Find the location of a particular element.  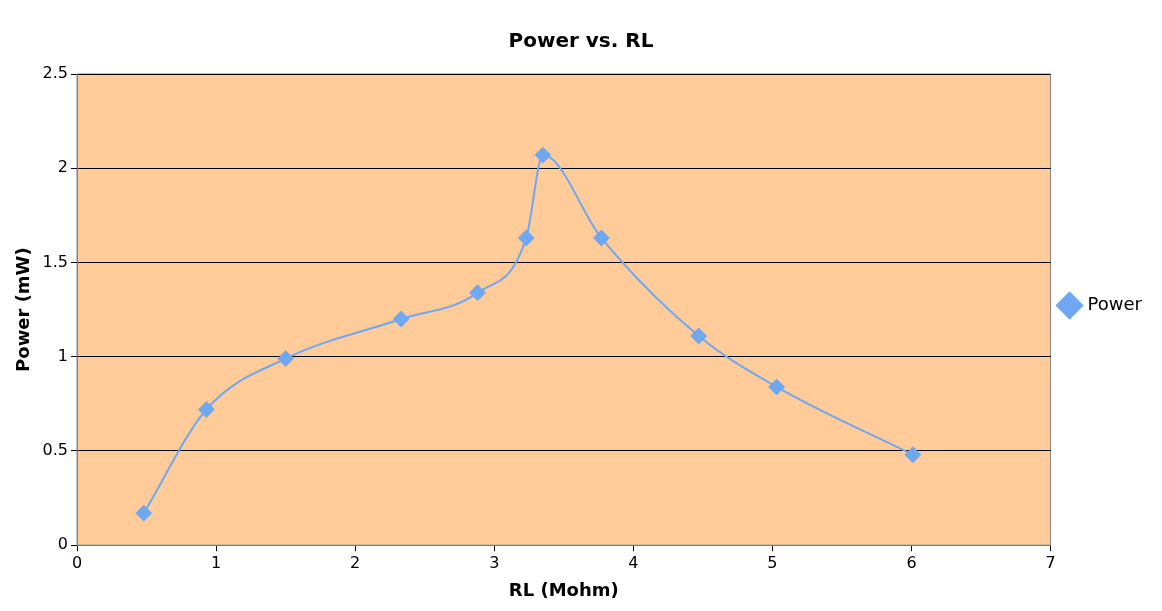

chart-title: Power vs. RL is located at coordinates (581, 40).